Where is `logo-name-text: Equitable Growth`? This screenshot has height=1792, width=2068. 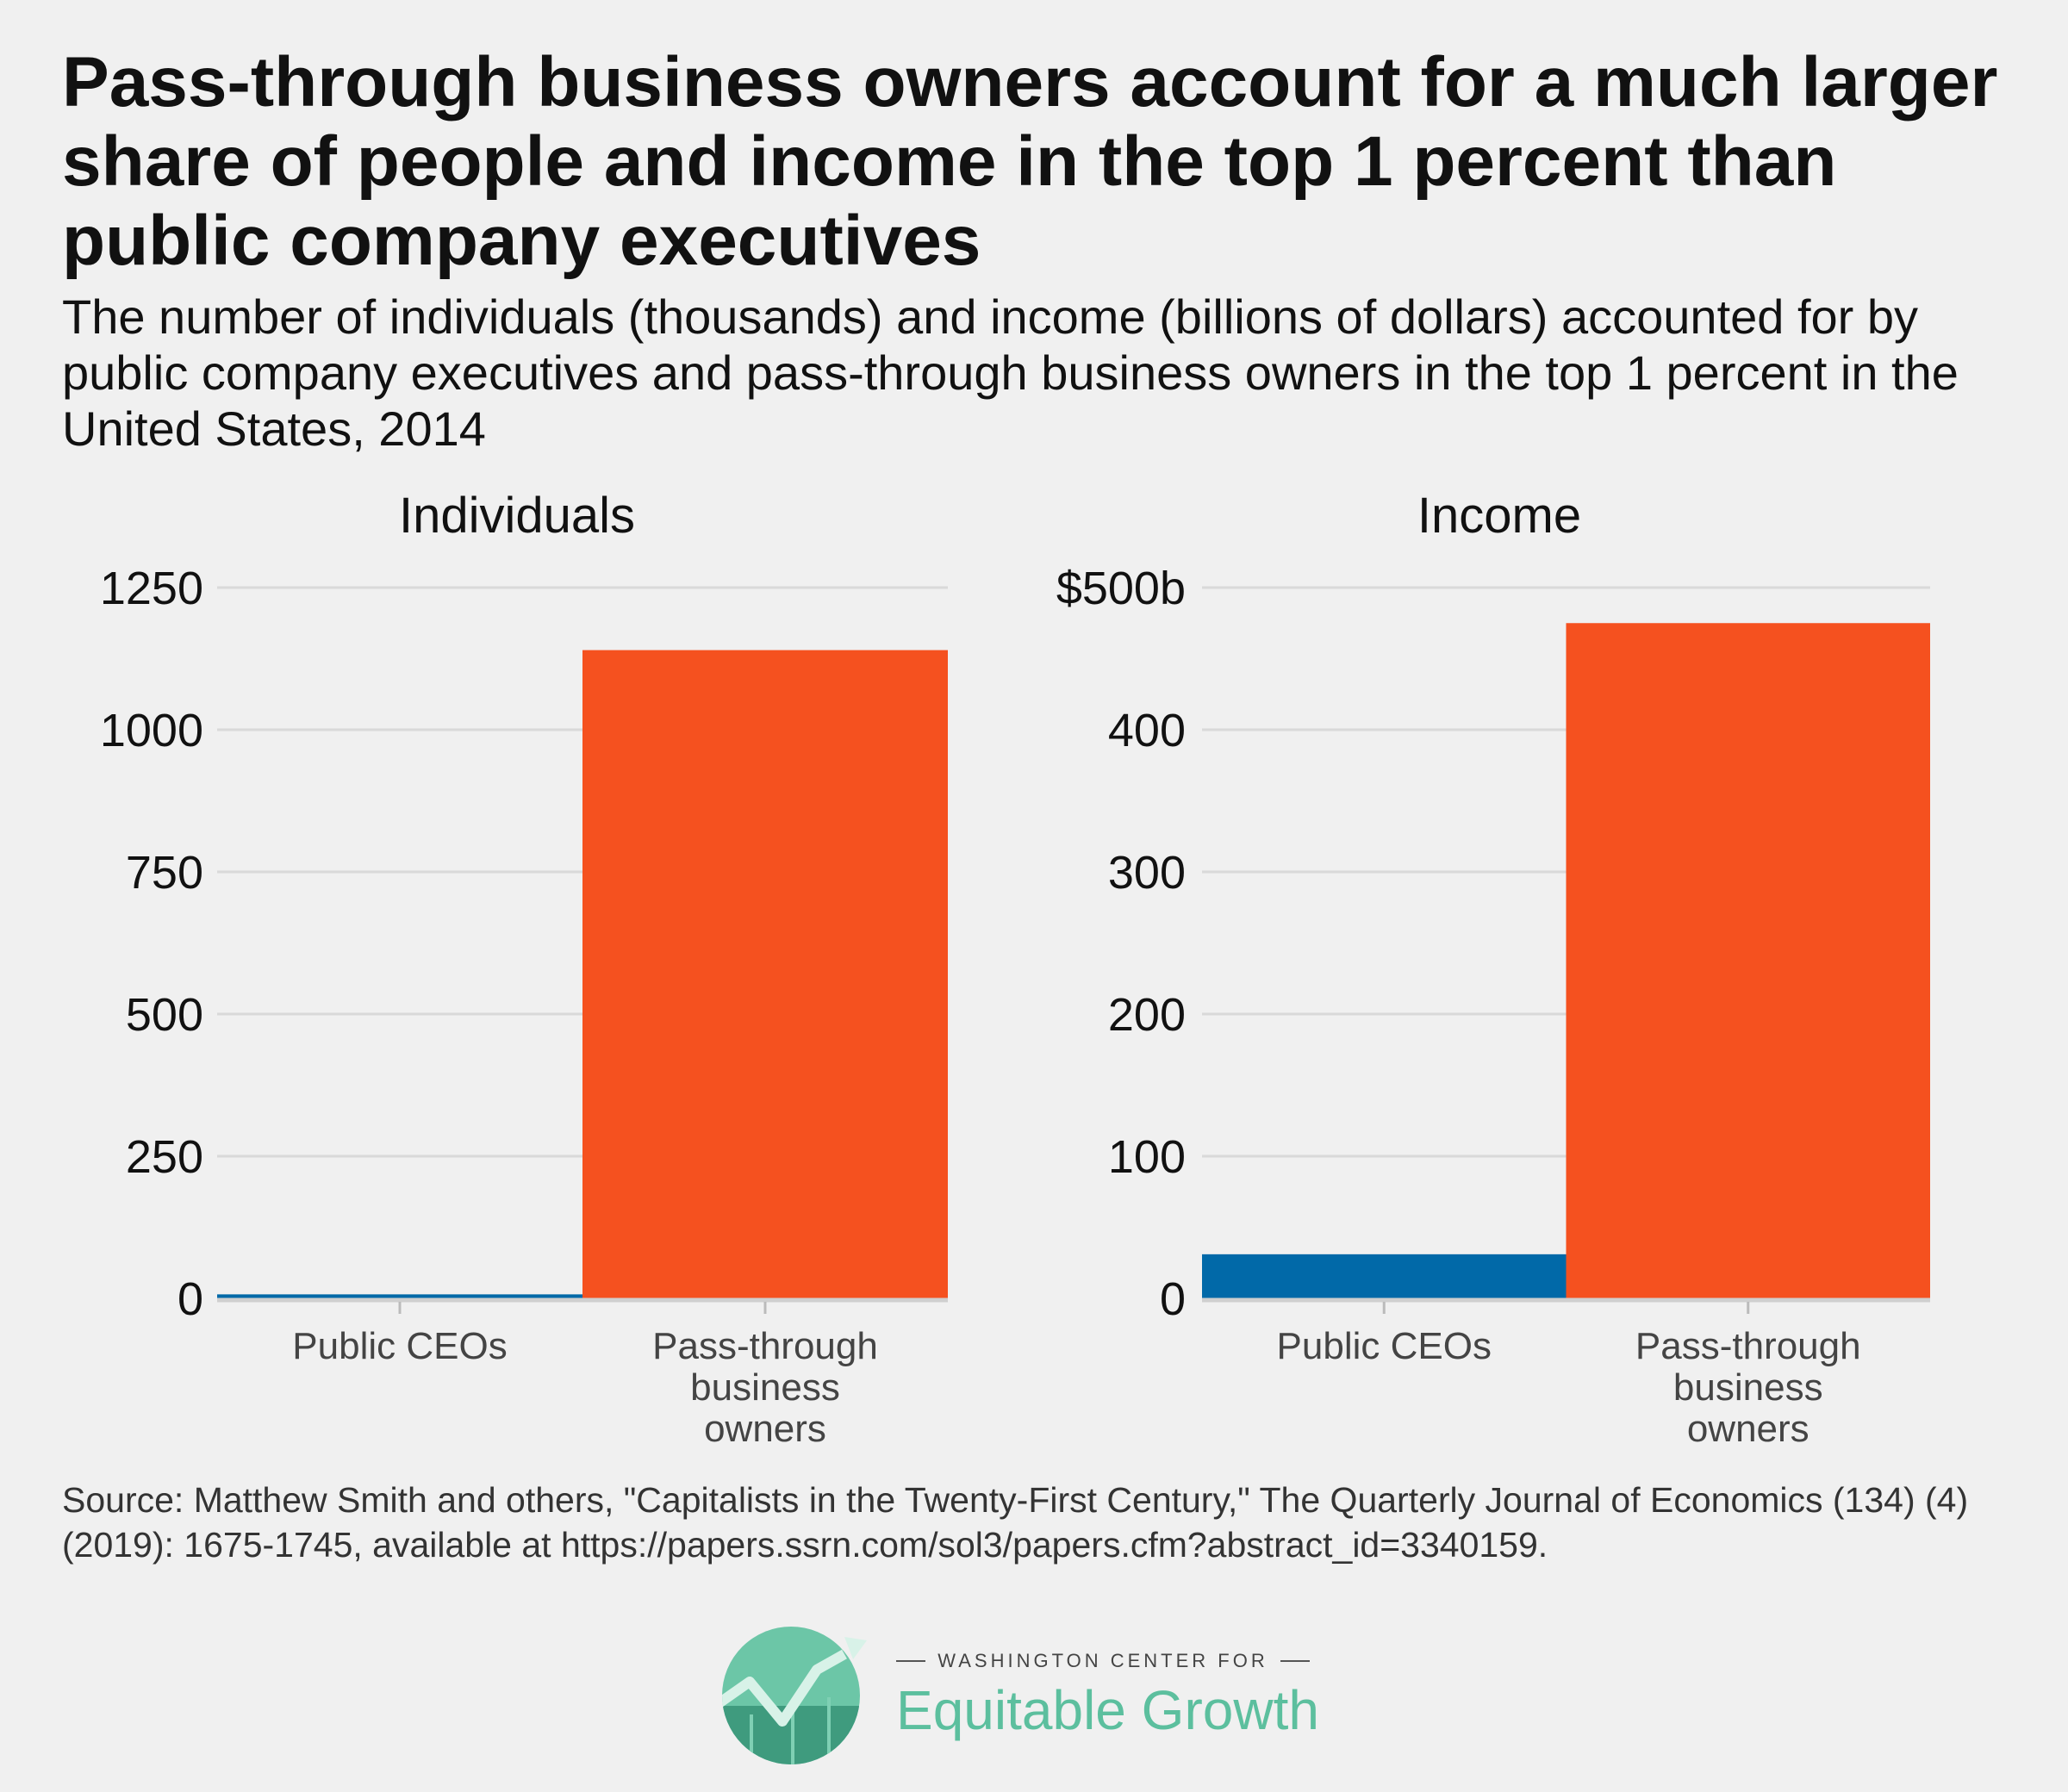 logo-name-text: Equitable Growth is located at coordinates (1107, 1710).